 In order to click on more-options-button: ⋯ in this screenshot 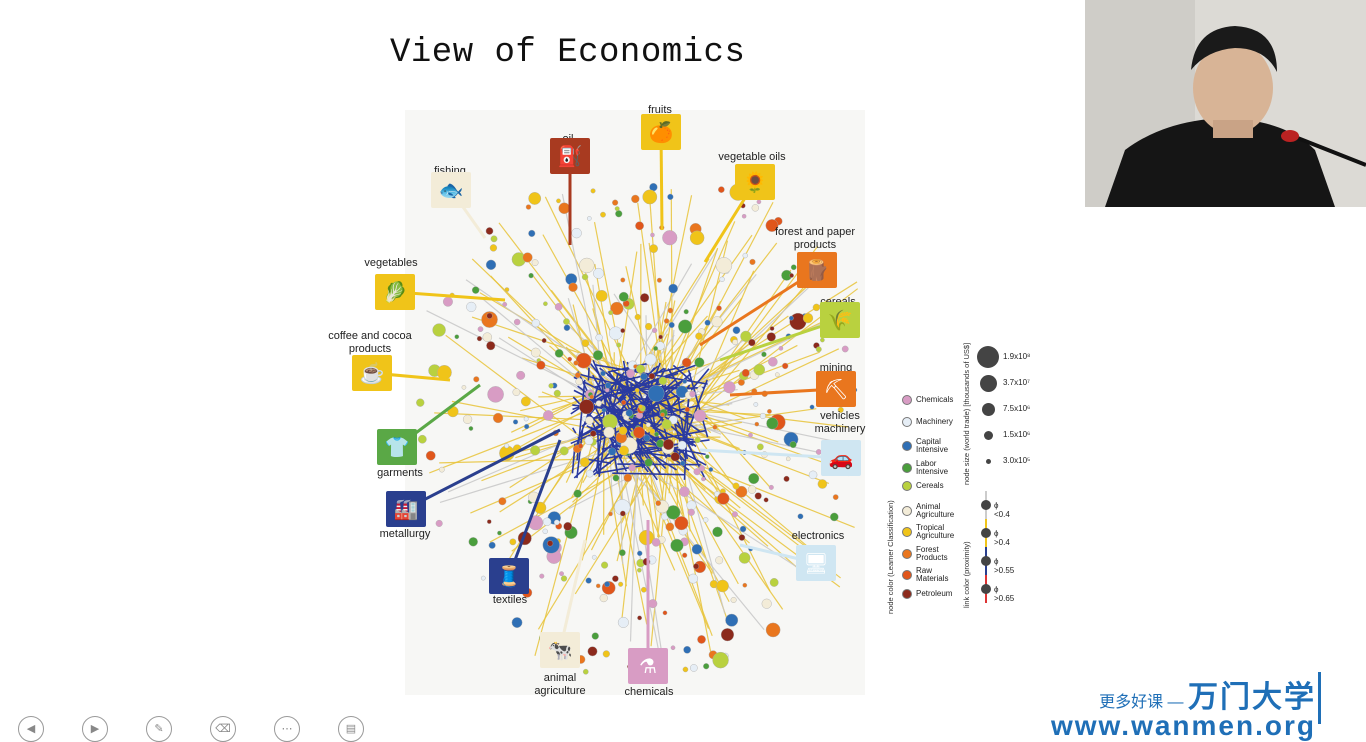, I will do `click(287, 729)`.